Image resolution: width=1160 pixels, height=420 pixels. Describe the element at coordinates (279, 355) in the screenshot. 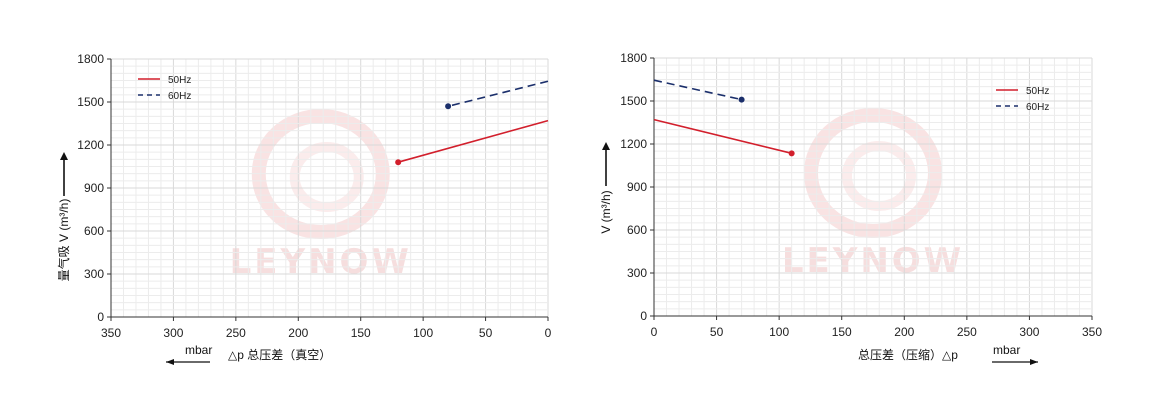

I see `x-axis-label: △p 总压差（真空）` at that location.